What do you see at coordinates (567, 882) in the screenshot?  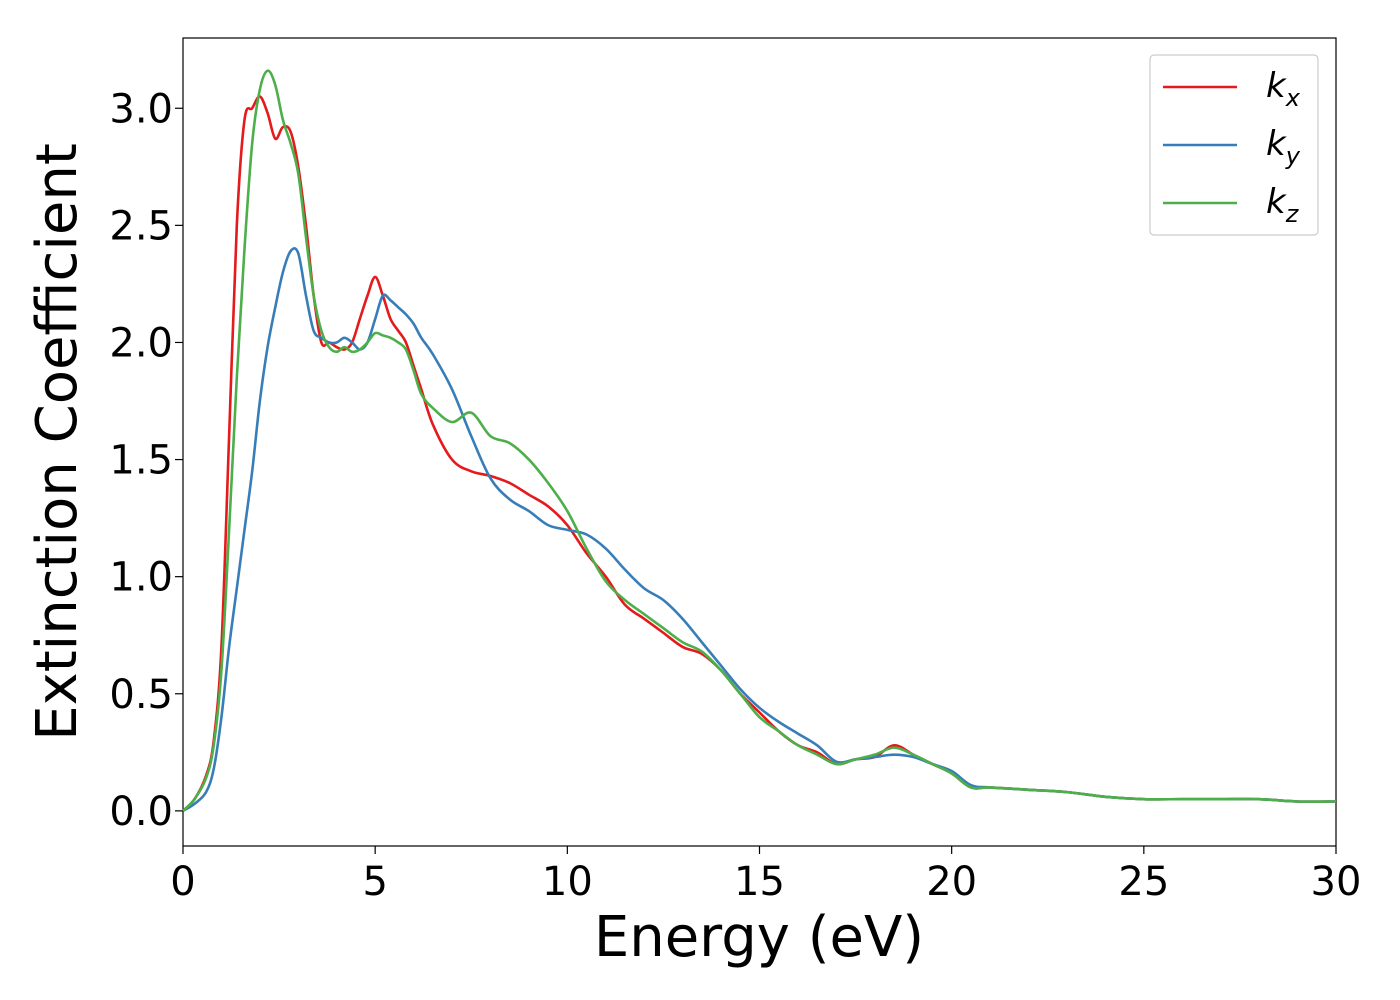 I see `x-tick-label: 10` at bounding box center [567, 882].